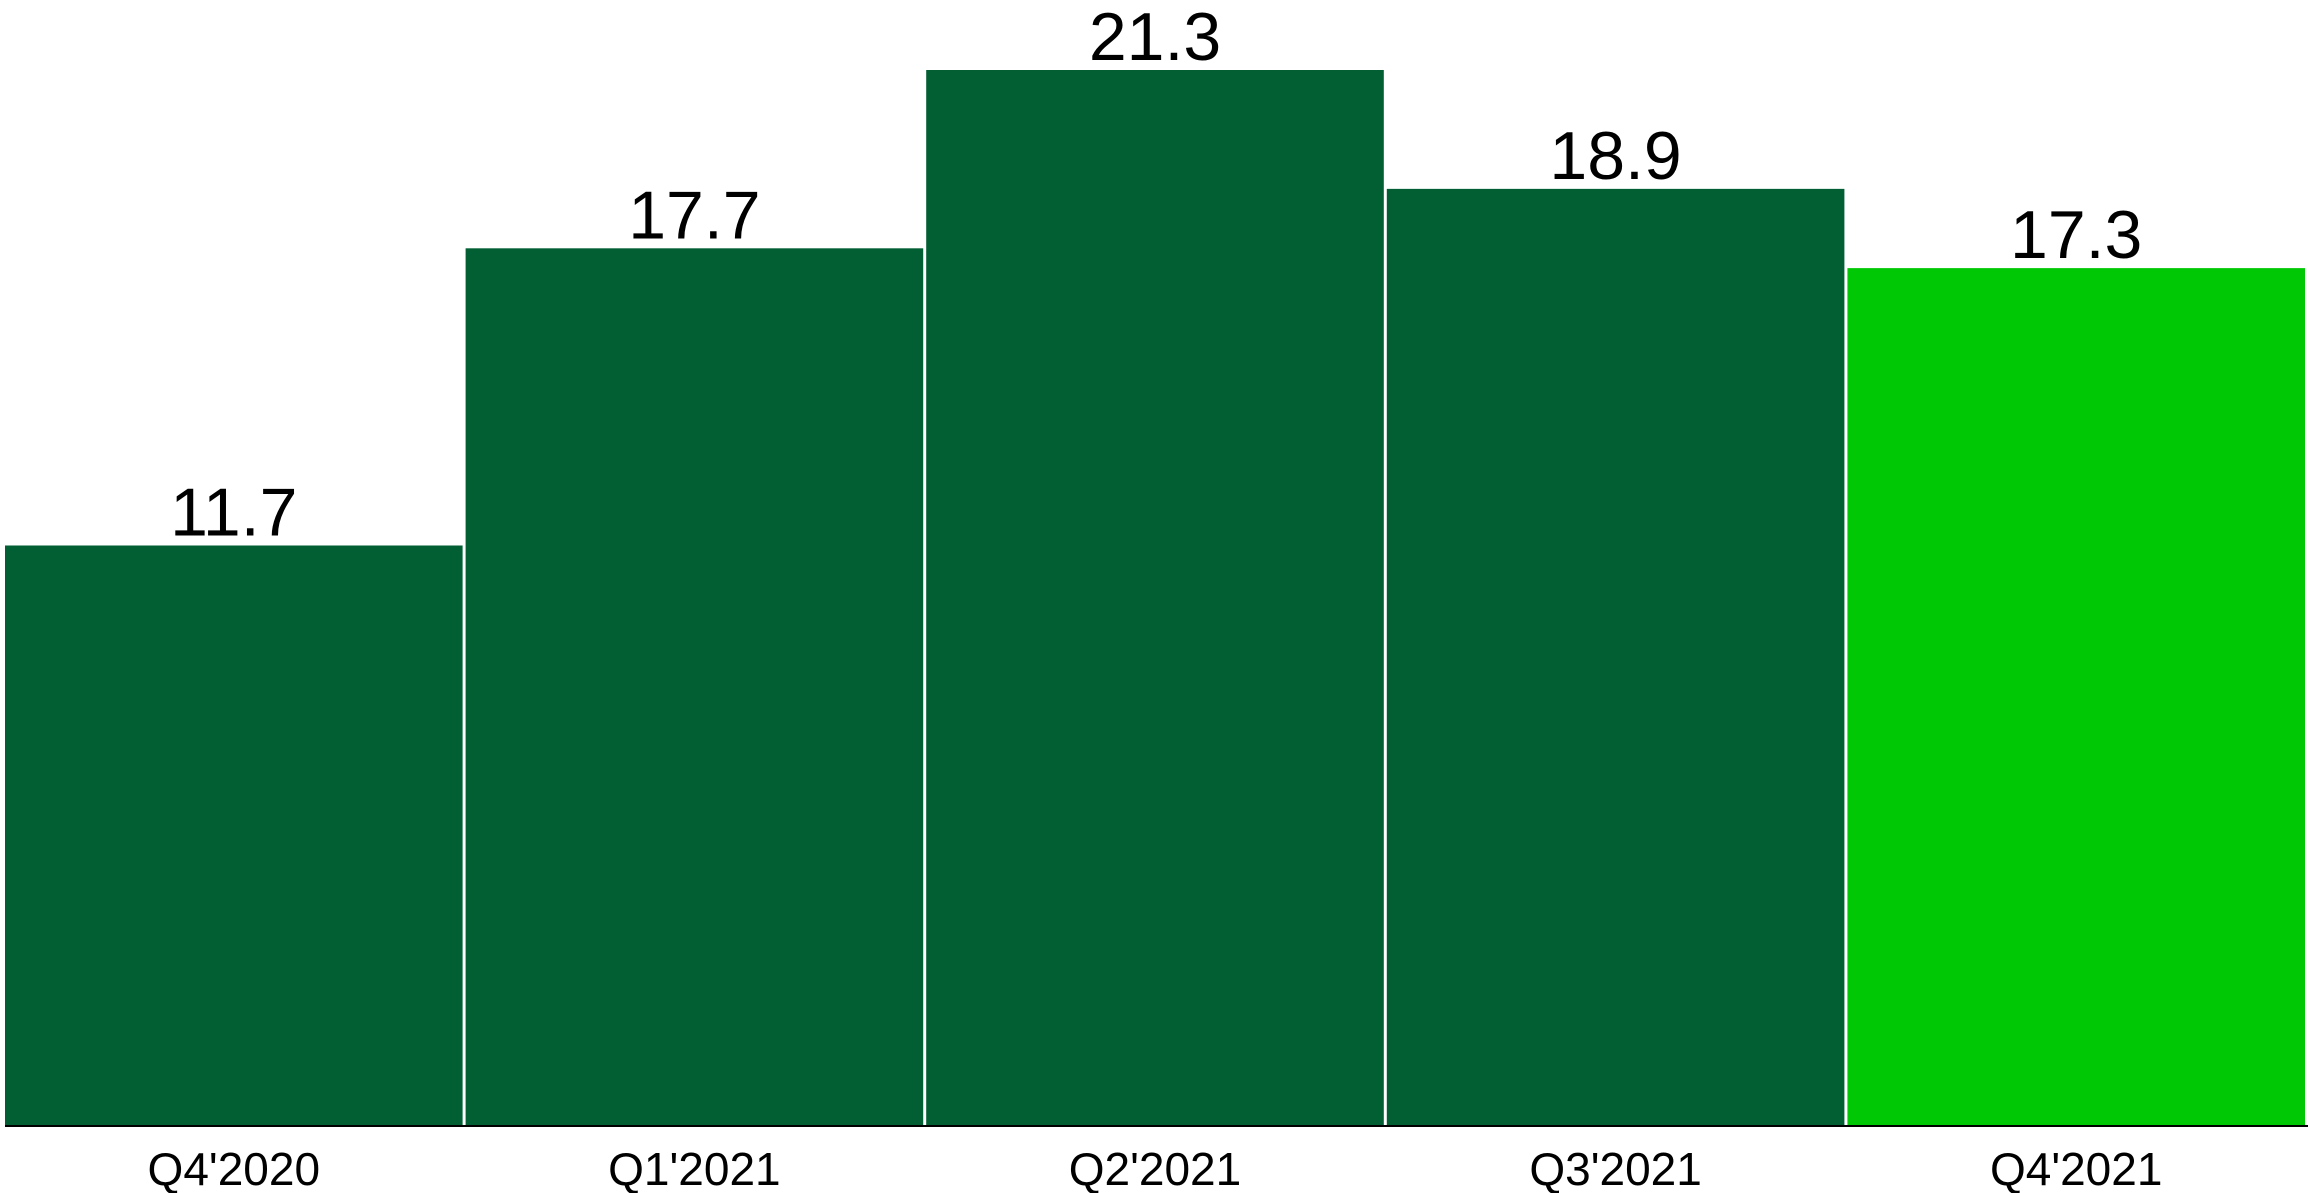 This screenshot has width=2308, height=1193. I want to click on bar-q4-2021, so click(2076, 696).